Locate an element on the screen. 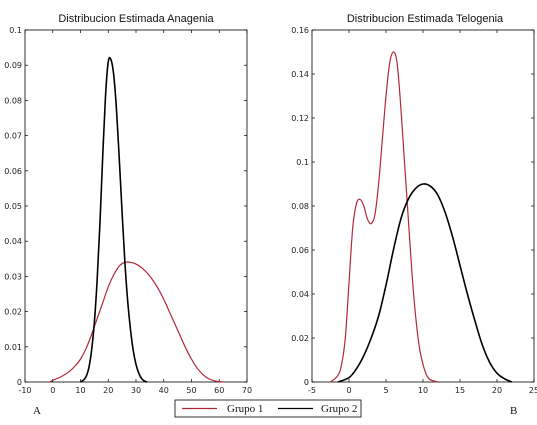 This screenshot has height=425, width=537. panel-a-x-tick-label: 10 is located at coordinates (80, 390).